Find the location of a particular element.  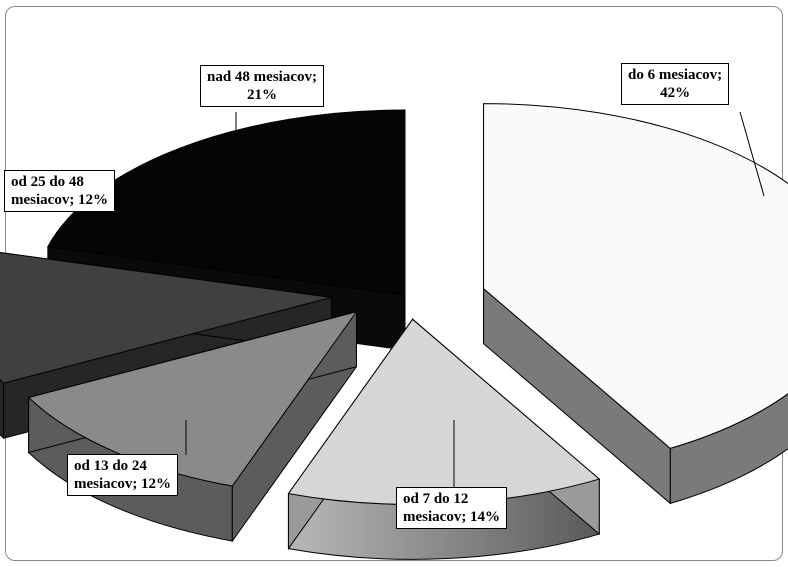

slice-label-od-25-do-48: od 25 do 48 mesiacov; 12% is located at coordinates (60, 191).